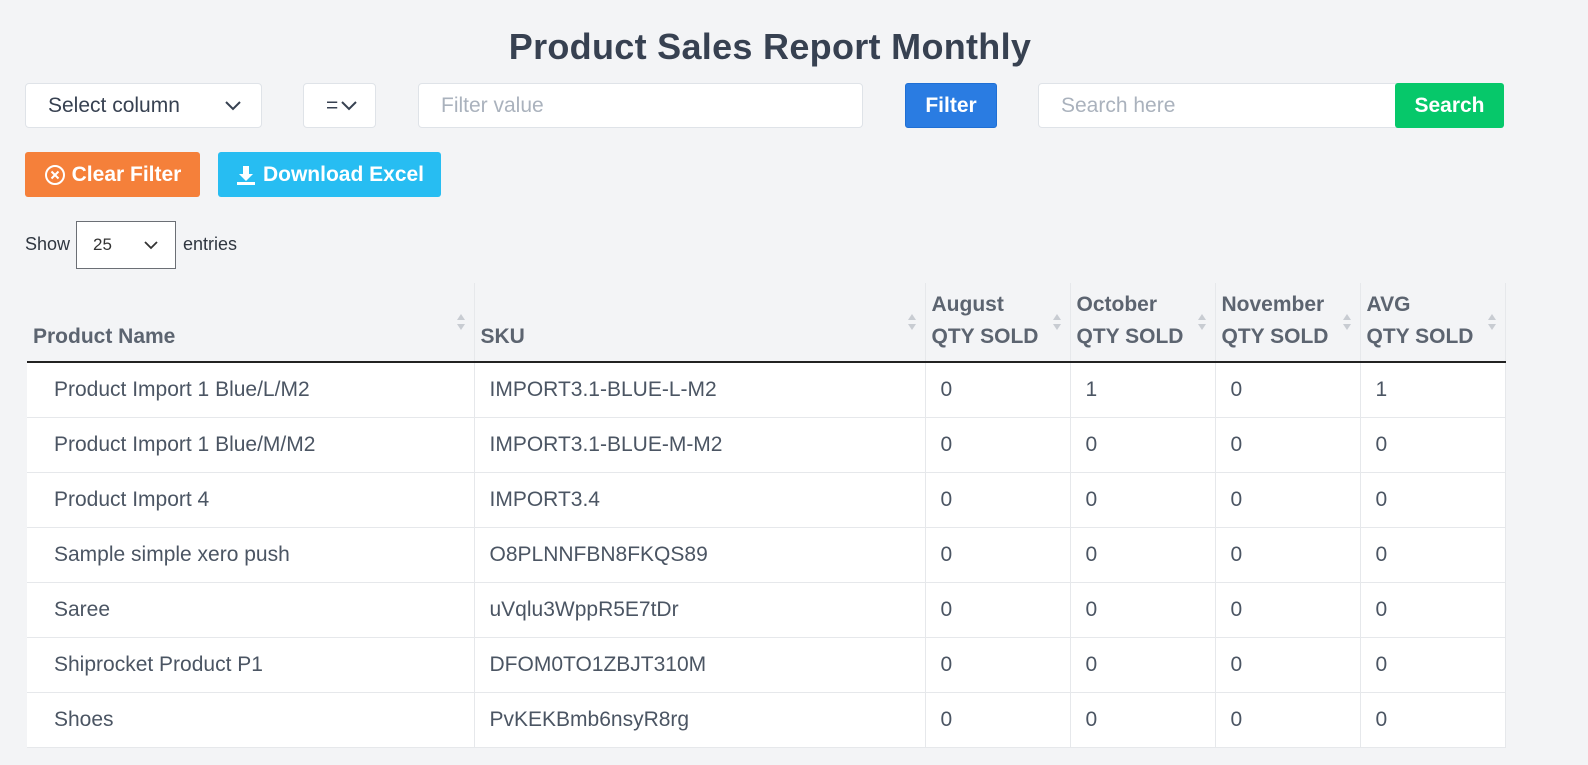 The image size is (1588, 765). I want to click on operator-select-value: =, so click(332, 105).